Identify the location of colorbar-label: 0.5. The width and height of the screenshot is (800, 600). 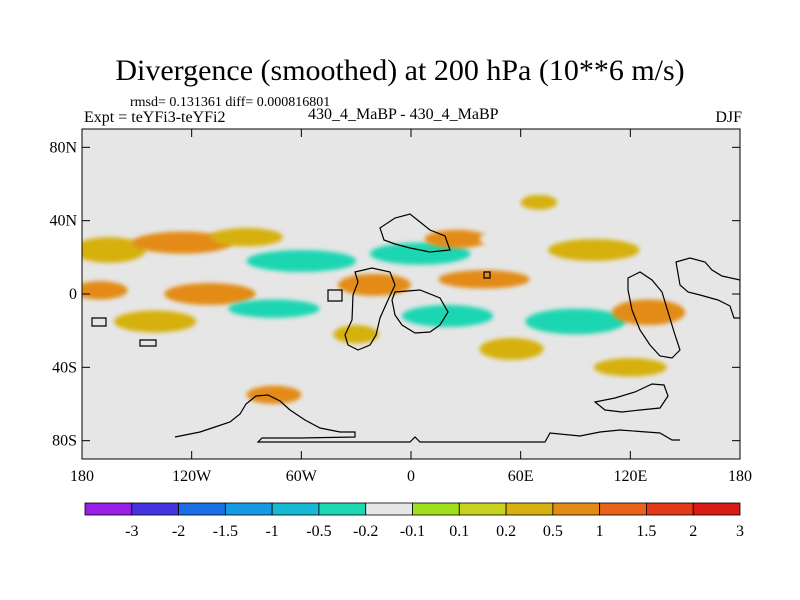
(553, 531).